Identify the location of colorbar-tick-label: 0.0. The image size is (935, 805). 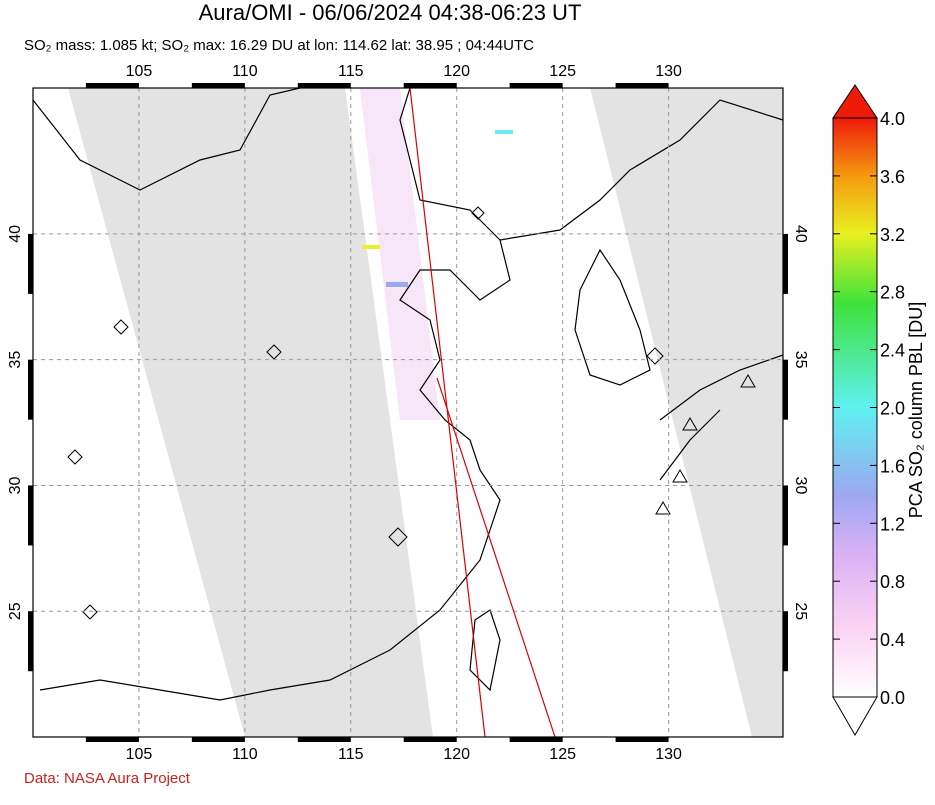
(892, 698).